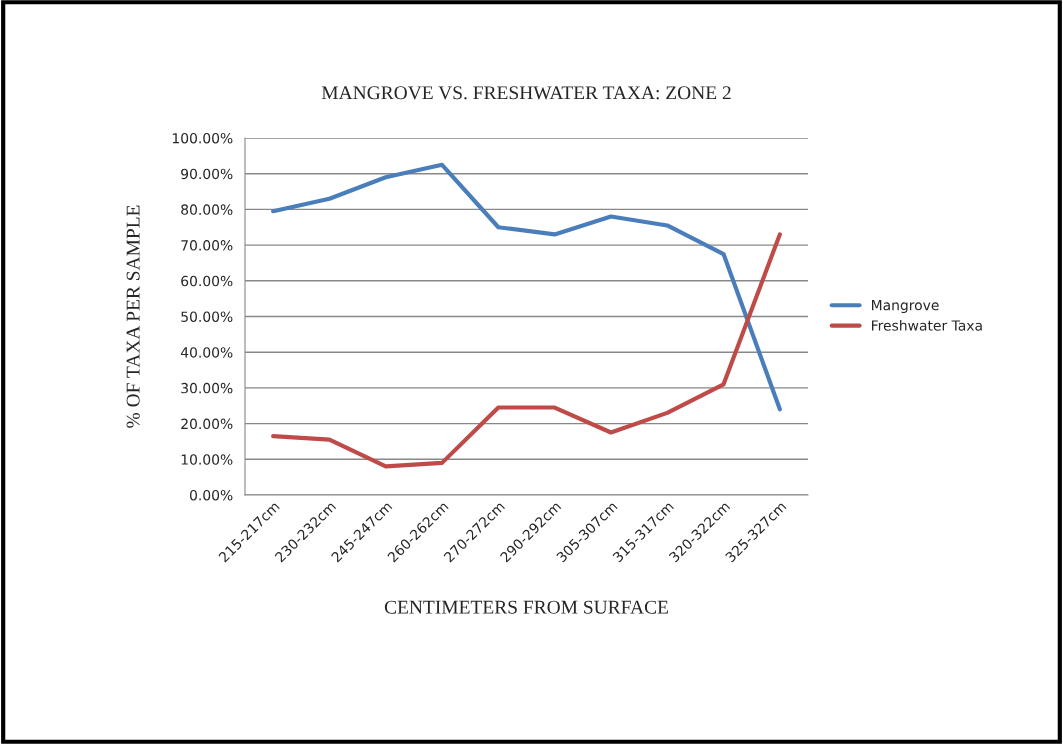 Image resolution: width=1063 pixels, height=744 pixels. What do you see at coordinates (211, 495) in the screenshot?
I see `y-tick-label: 0.00%` at bounding box center [211, 495].